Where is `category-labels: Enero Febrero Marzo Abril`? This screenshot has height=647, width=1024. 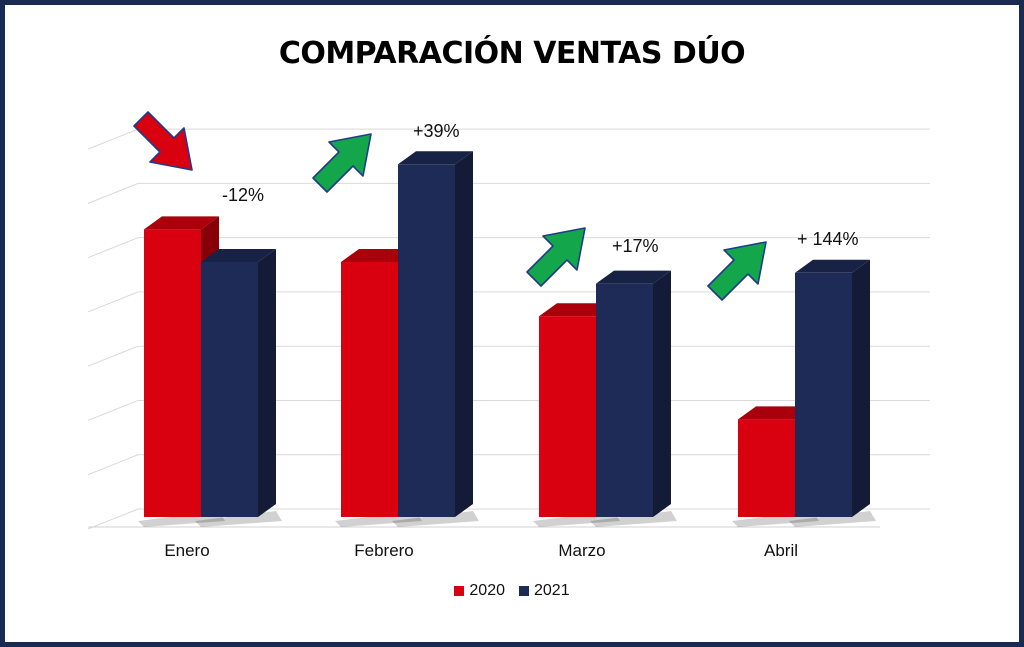
category-labels: Enero Febrero Marzo Abril is located at coordinates (481, 550).